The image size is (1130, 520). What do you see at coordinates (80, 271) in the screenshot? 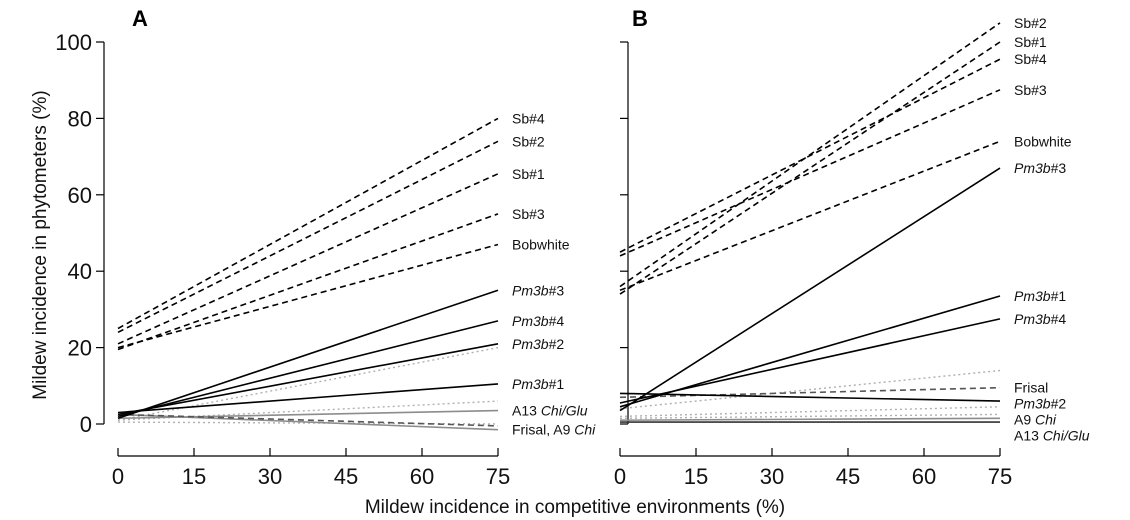
I see `y-tick-label: 40` at bounding box center [80, 271].